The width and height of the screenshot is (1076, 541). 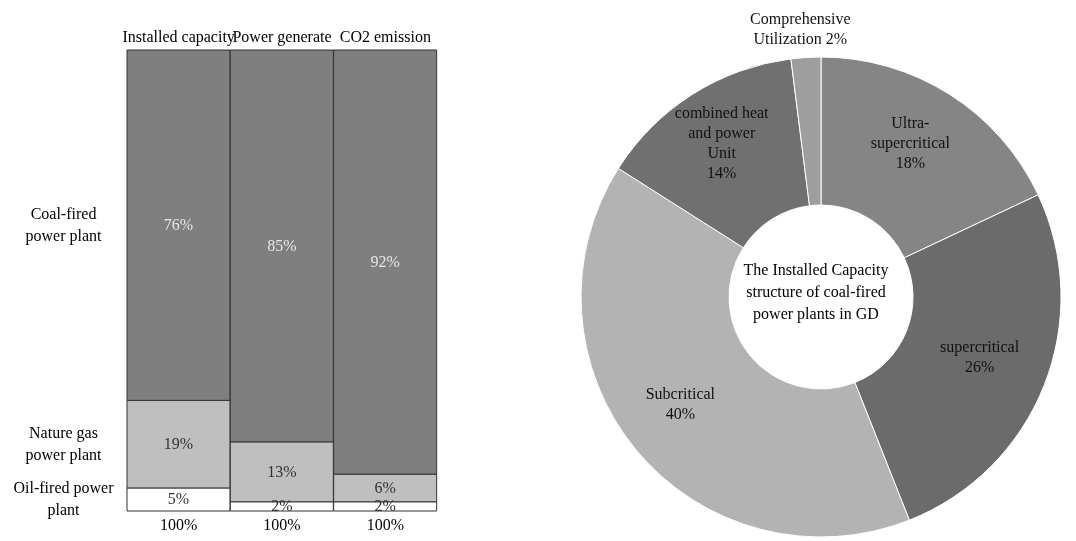 I want to click on slice-label: Ultra-supercritical, so click(x=910, y=133).